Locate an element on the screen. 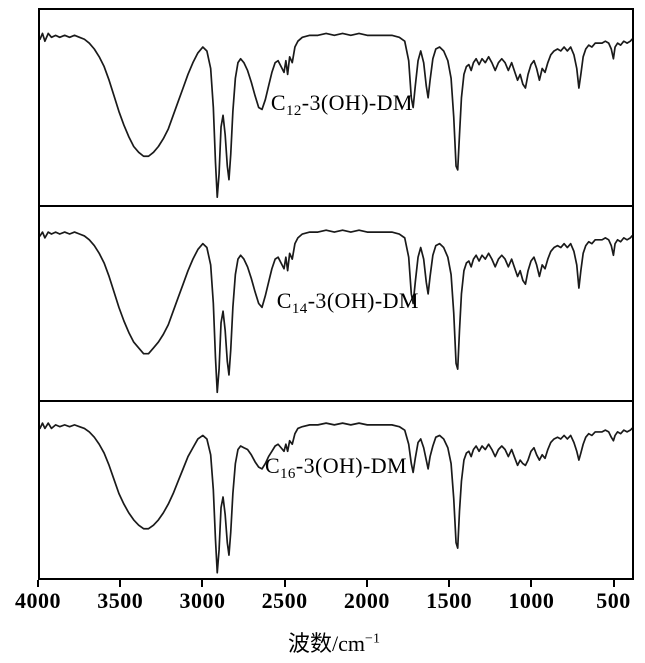 This screenshot has height=663, width=645. x-tick-label: 3500 is located at coordinates (120, 600).